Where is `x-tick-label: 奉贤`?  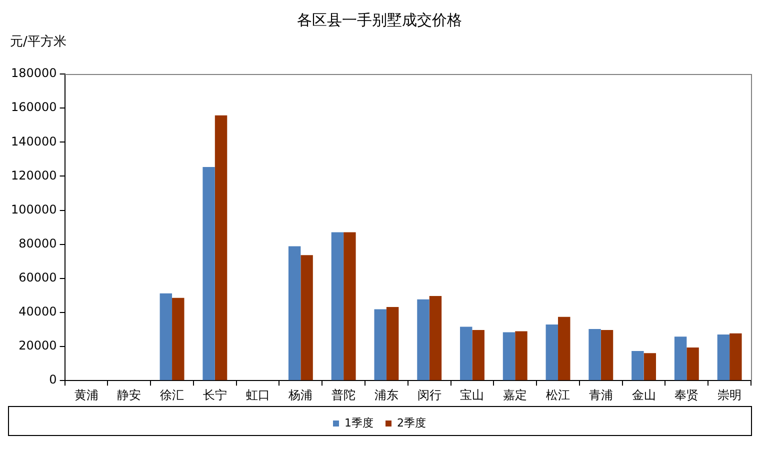 x-tick-label: 奉贤 is located at coordinates (686, 395).